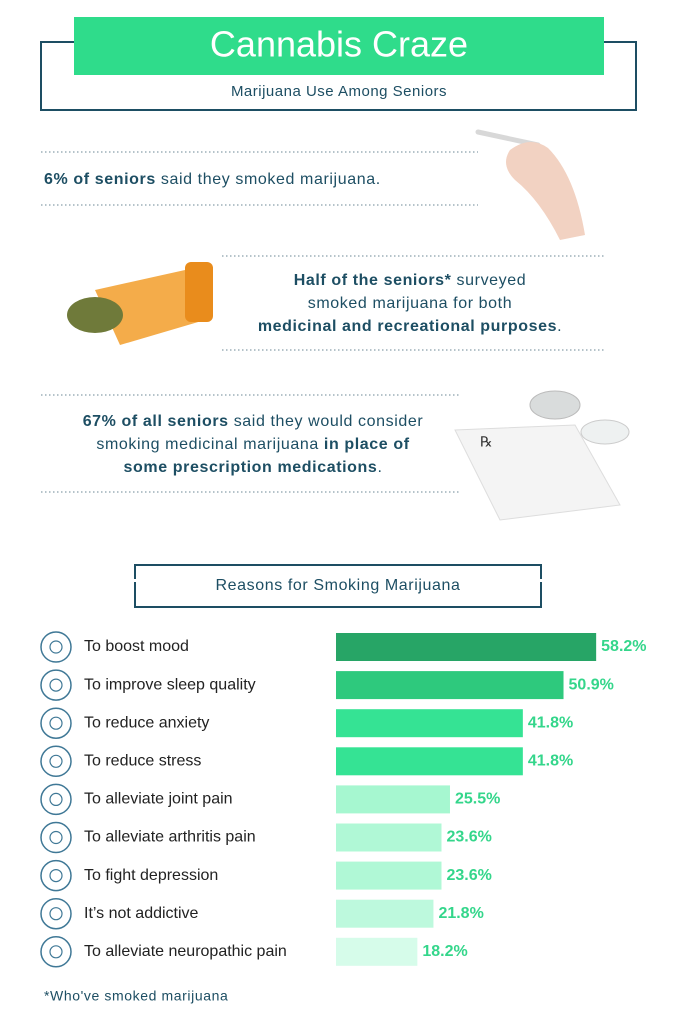 Image resolution: width=682 pixels, height=1024 pixels. I want to click on chart-title-frame, so click(338, 586).